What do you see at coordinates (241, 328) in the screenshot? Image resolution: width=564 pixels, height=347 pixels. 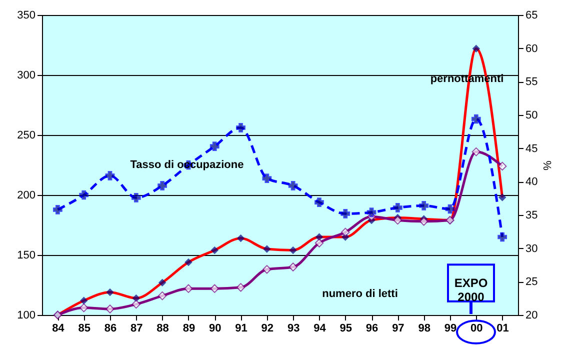 I see `x-tick-label: 91` at bounding box center [241, 328].